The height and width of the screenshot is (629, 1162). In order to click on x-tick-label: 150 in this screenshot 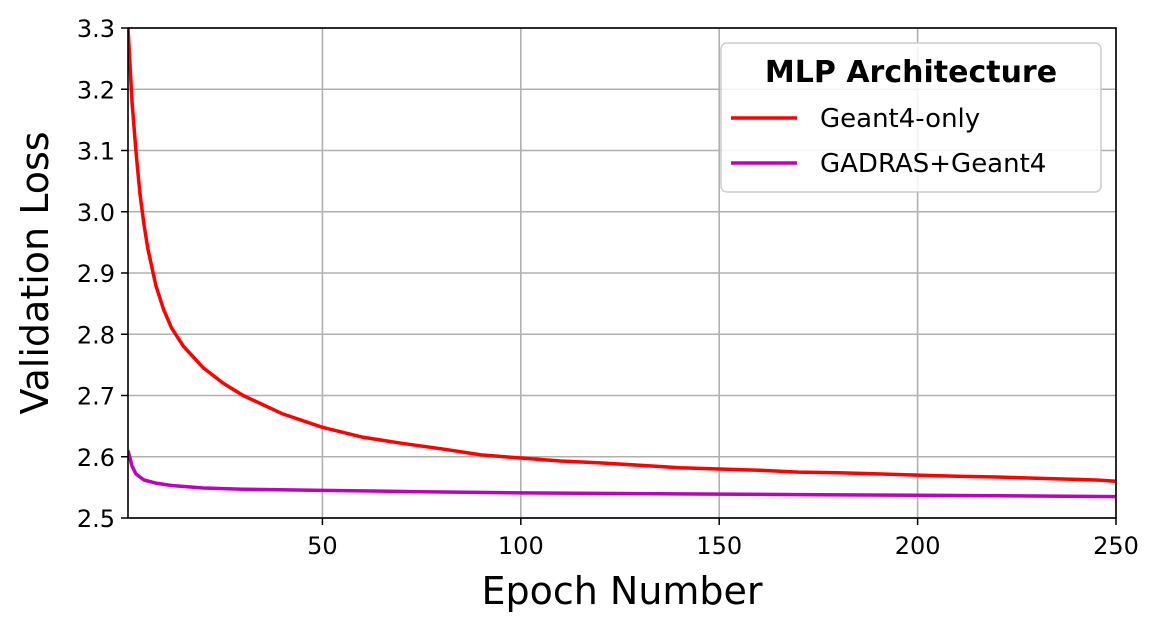, I will do `click(719, 546)`.